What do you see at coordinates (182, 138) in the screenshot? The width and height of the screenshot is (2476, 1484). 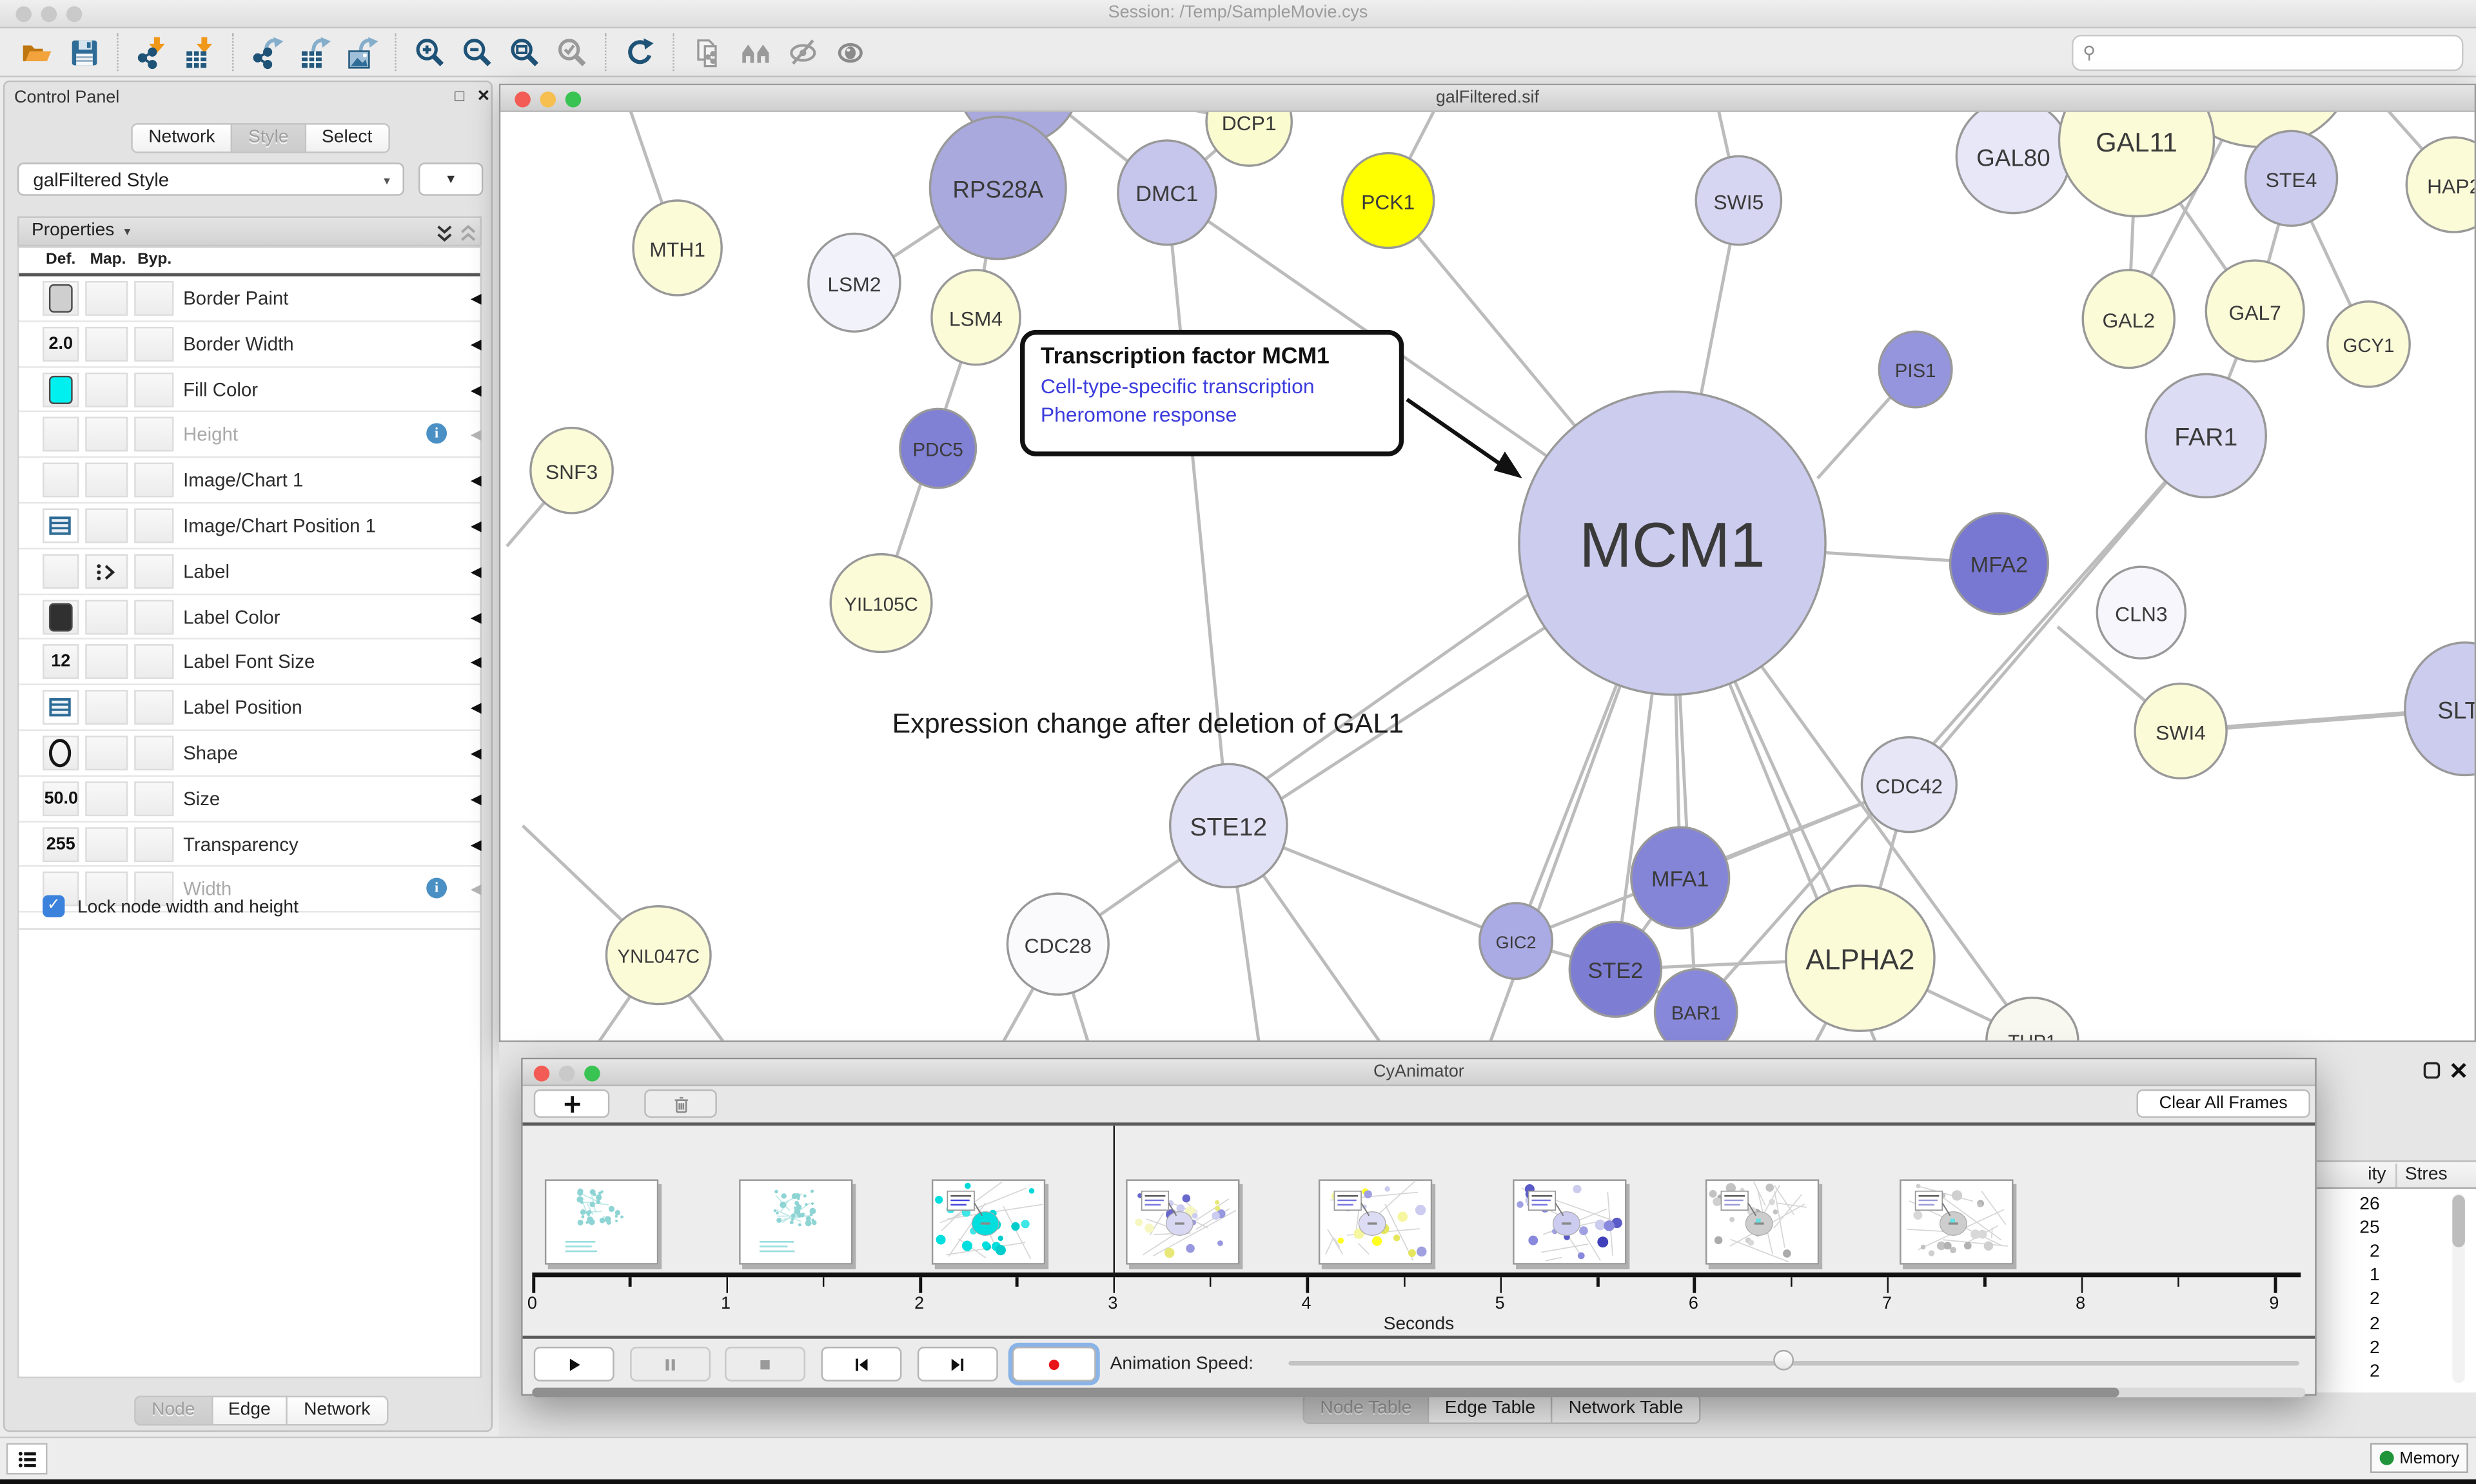 I see `tab-network: Network` at bounding box center [182, 138].